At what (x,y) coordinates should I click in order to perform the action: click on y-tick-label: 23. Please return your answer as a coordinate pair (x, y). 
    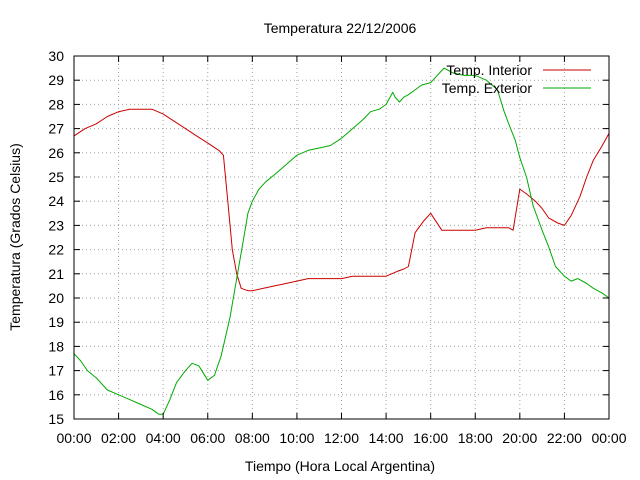
    Looking at the image, I should click on (56, 225).